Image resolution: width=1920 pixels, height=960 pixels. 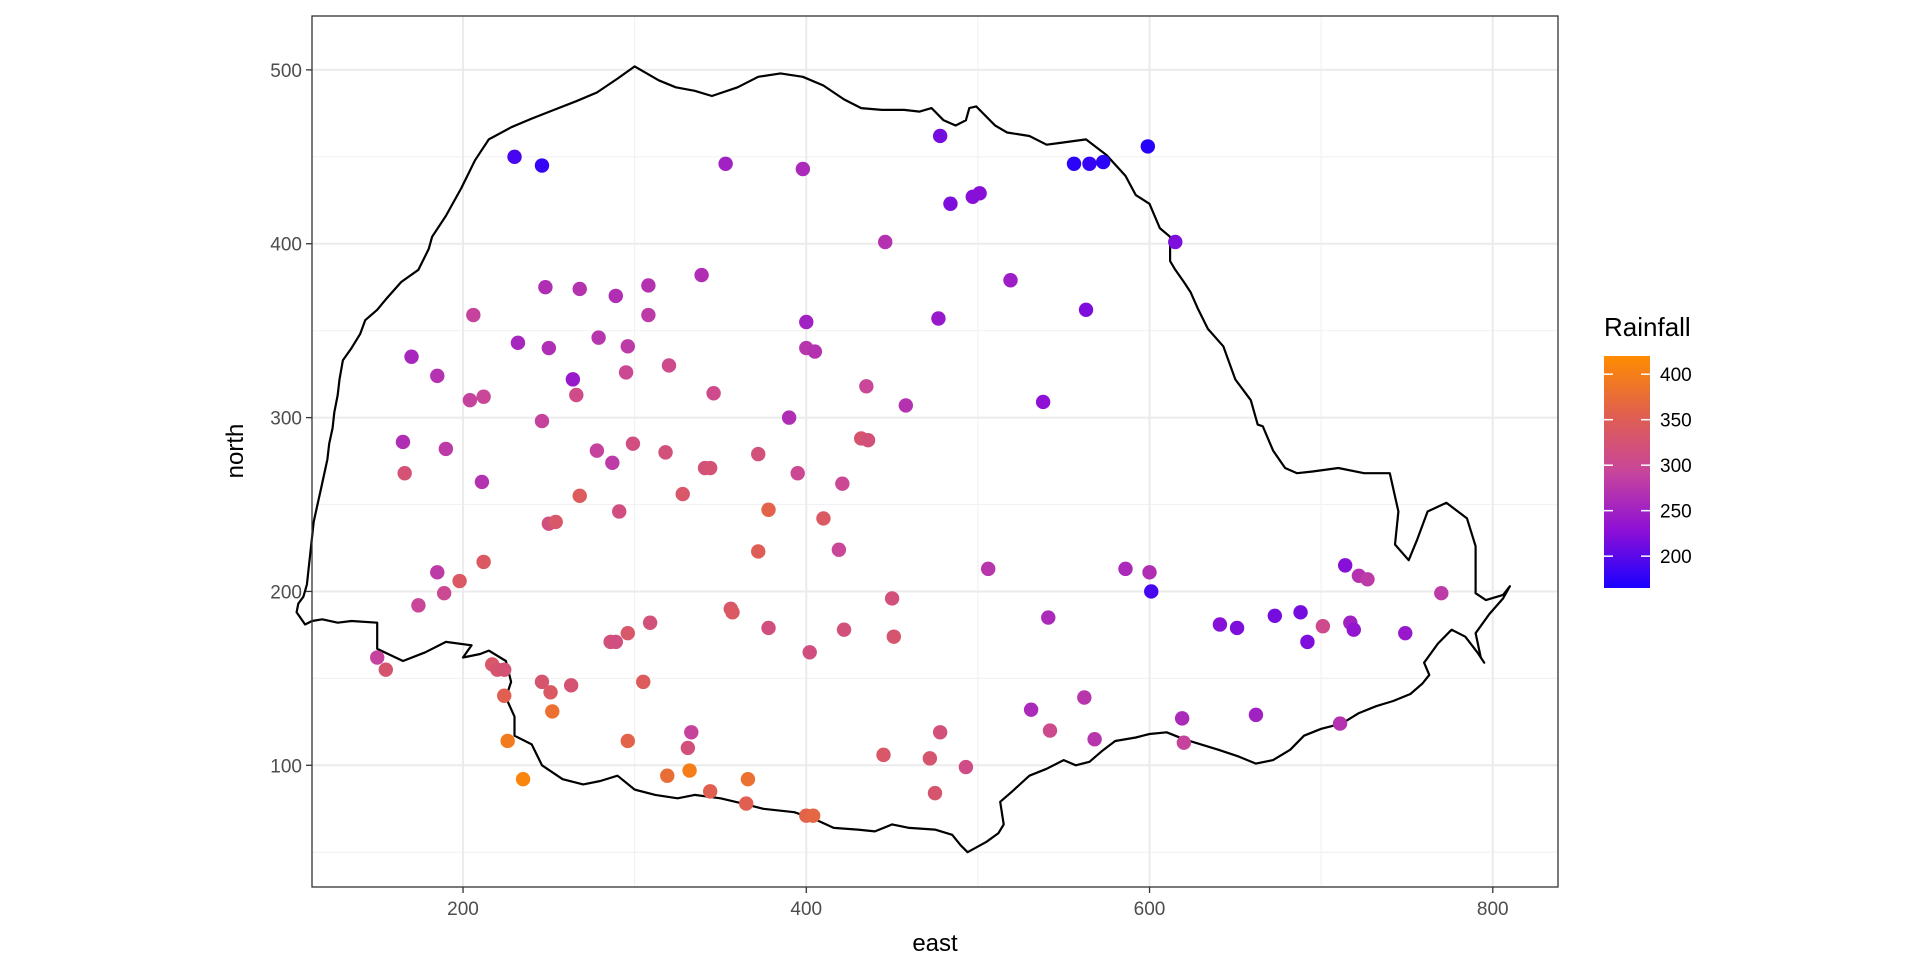 What do you see at coordinates (463, 909) in the screenshot?
I see `x-tick-label: 200` at bounding box center [463, 909].